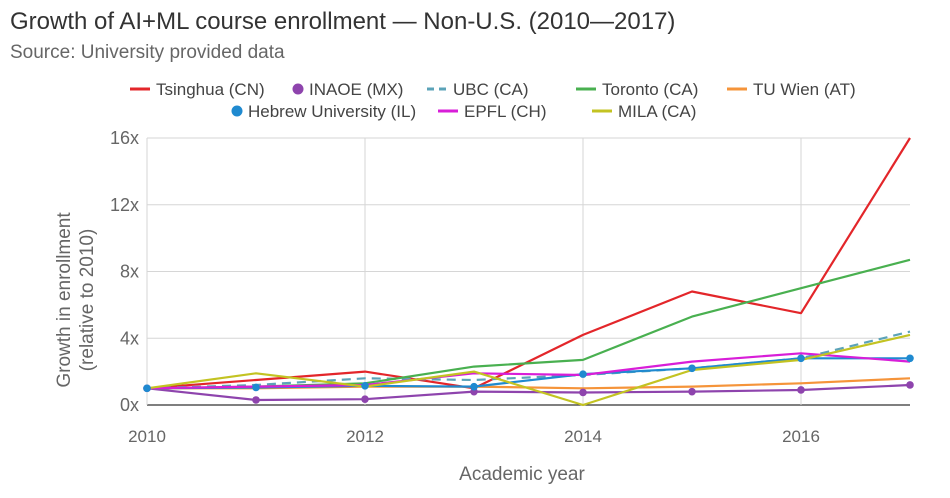 This screenshot has width=950, height=498. What do you see at coordinates (650, 89) in the screenshot?
I see `legend-label: Toronto (CA)` at bounding box center [650, 89].